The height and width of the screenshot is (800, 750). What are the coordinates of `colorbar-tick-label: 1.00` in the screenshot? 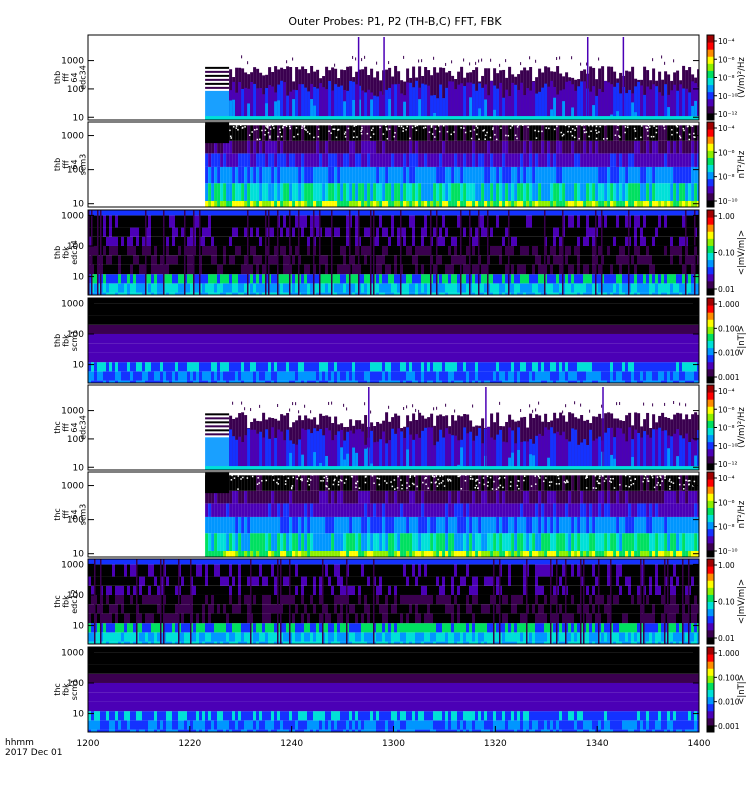 It's located at (726, 216).